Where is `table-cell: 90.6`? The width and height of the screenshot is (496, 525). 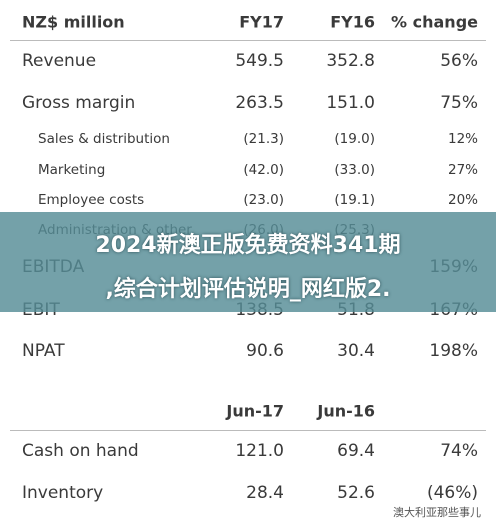 table-cell: 90.6 is located at coordinates (265, 351).